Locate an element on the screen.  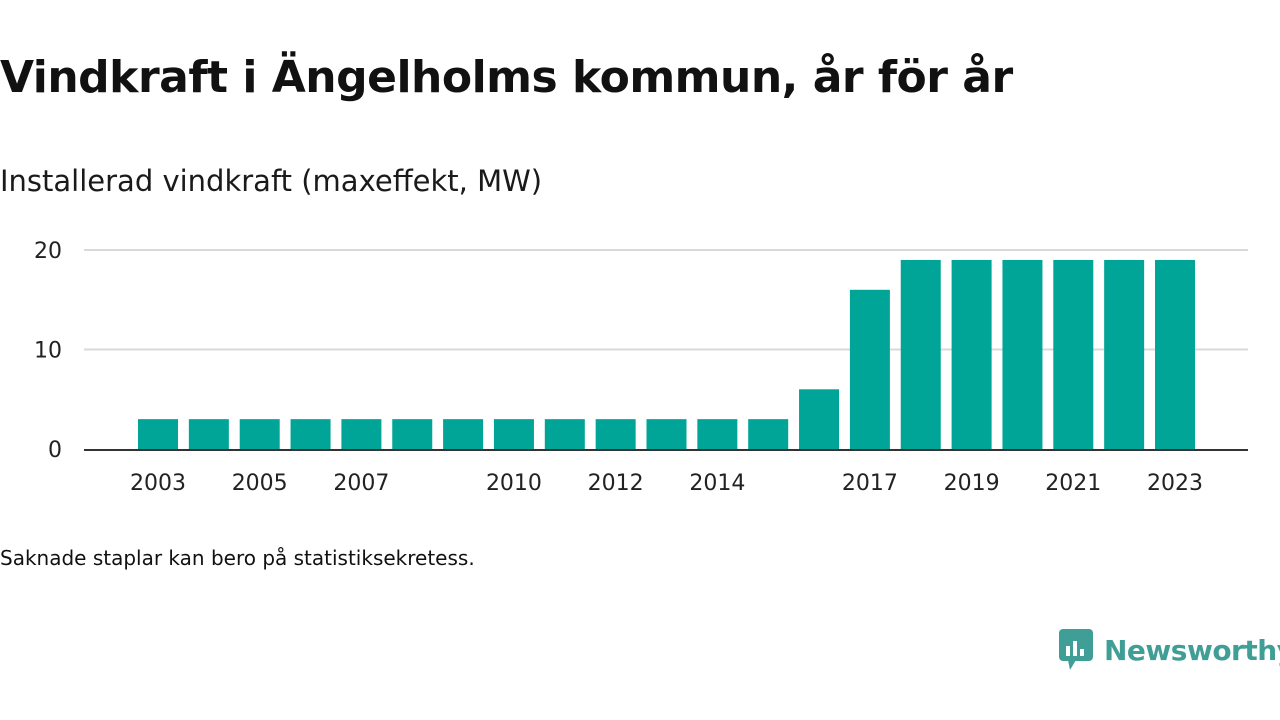
chart-subtitle: Installerad vindkraft (maxeffekt, MW) is located at coordinates (271, 181).